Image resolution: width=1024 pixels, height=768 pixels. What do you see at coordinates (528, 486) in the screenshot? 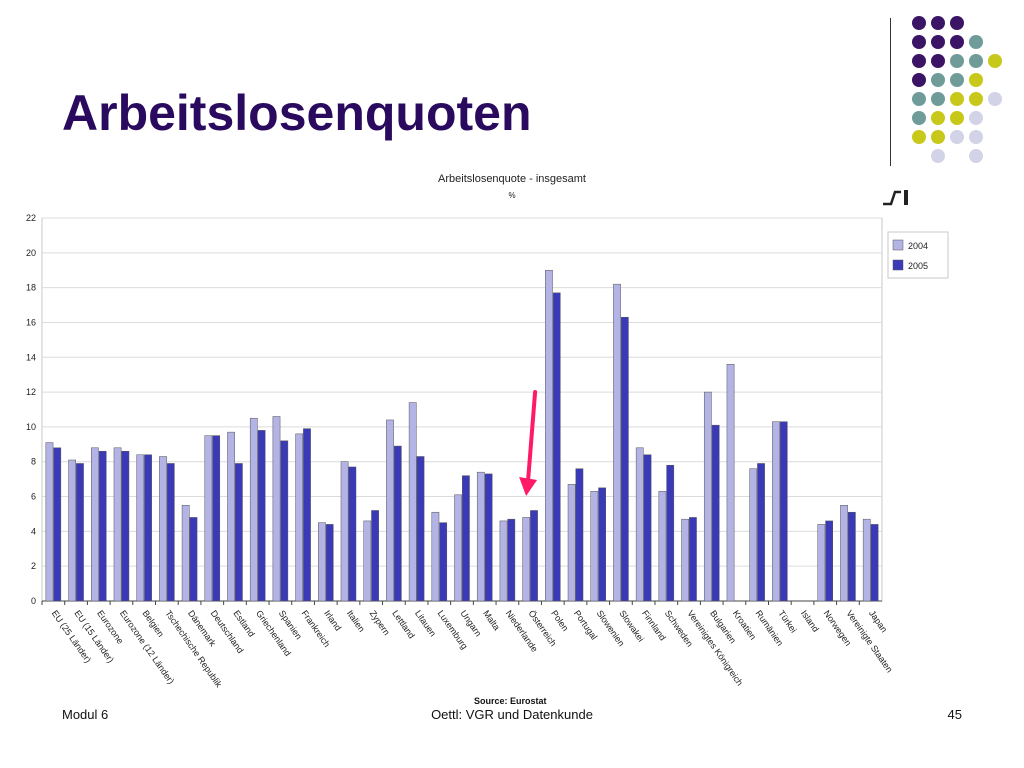
I see `highlight-arrow-head` at bounding box center [528, 486].